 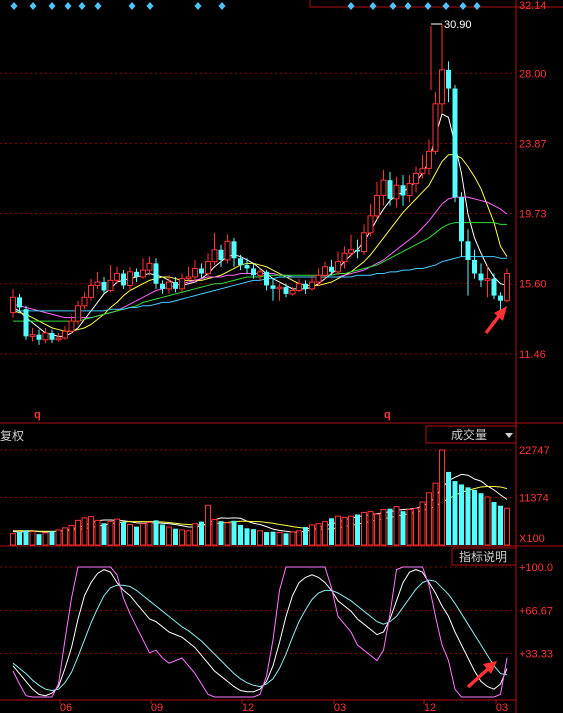 I want to click on x-tick-label: 06, so click(x=66, y=707).